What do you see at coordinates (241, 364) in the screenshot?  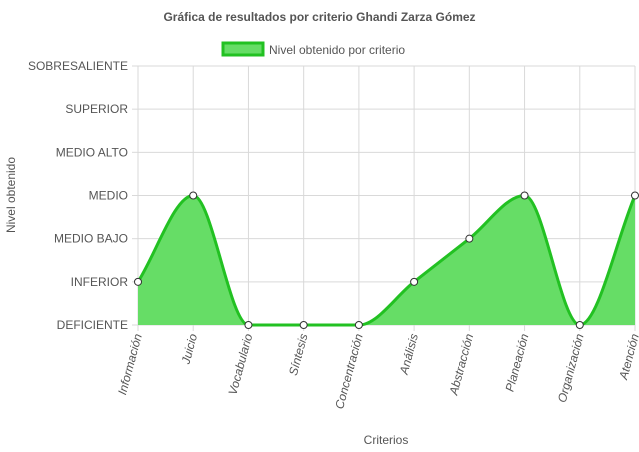 I see `x-tick-label: Vocabulario` at bounding box center [241, 364].